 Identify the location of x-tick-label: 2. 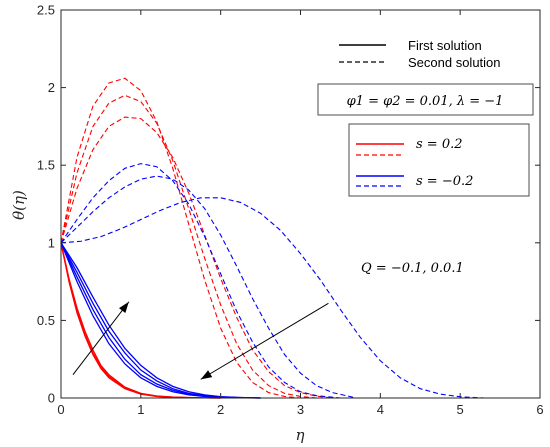
(220, 409).